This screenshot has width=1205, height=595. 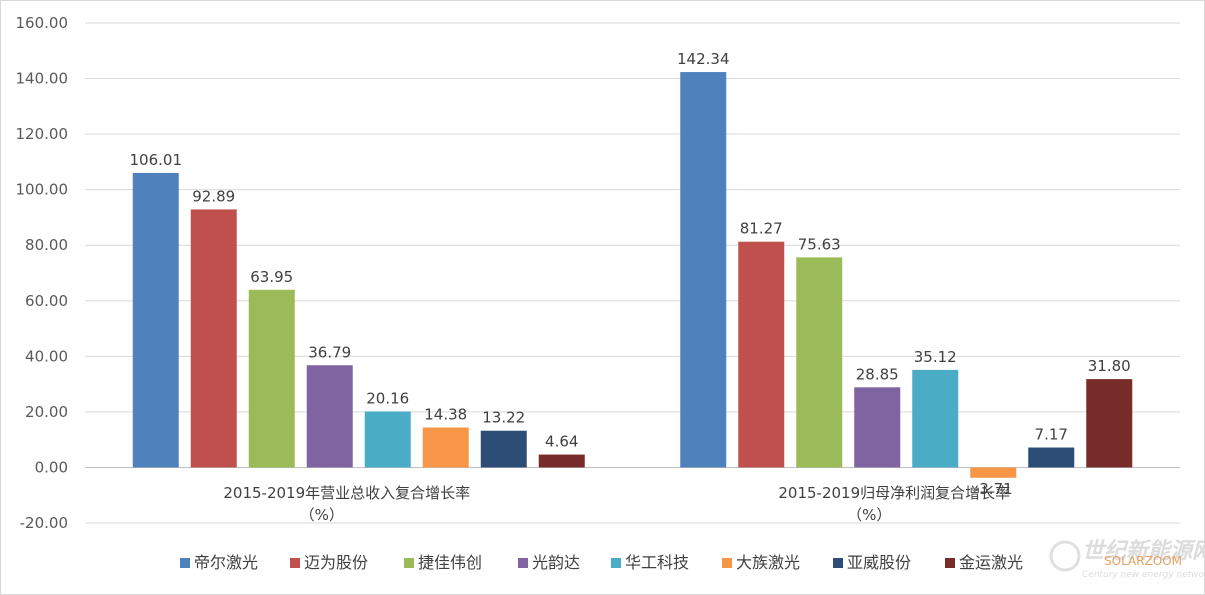 I want to click on data-label: 20.16, so click(x=387, y=398).